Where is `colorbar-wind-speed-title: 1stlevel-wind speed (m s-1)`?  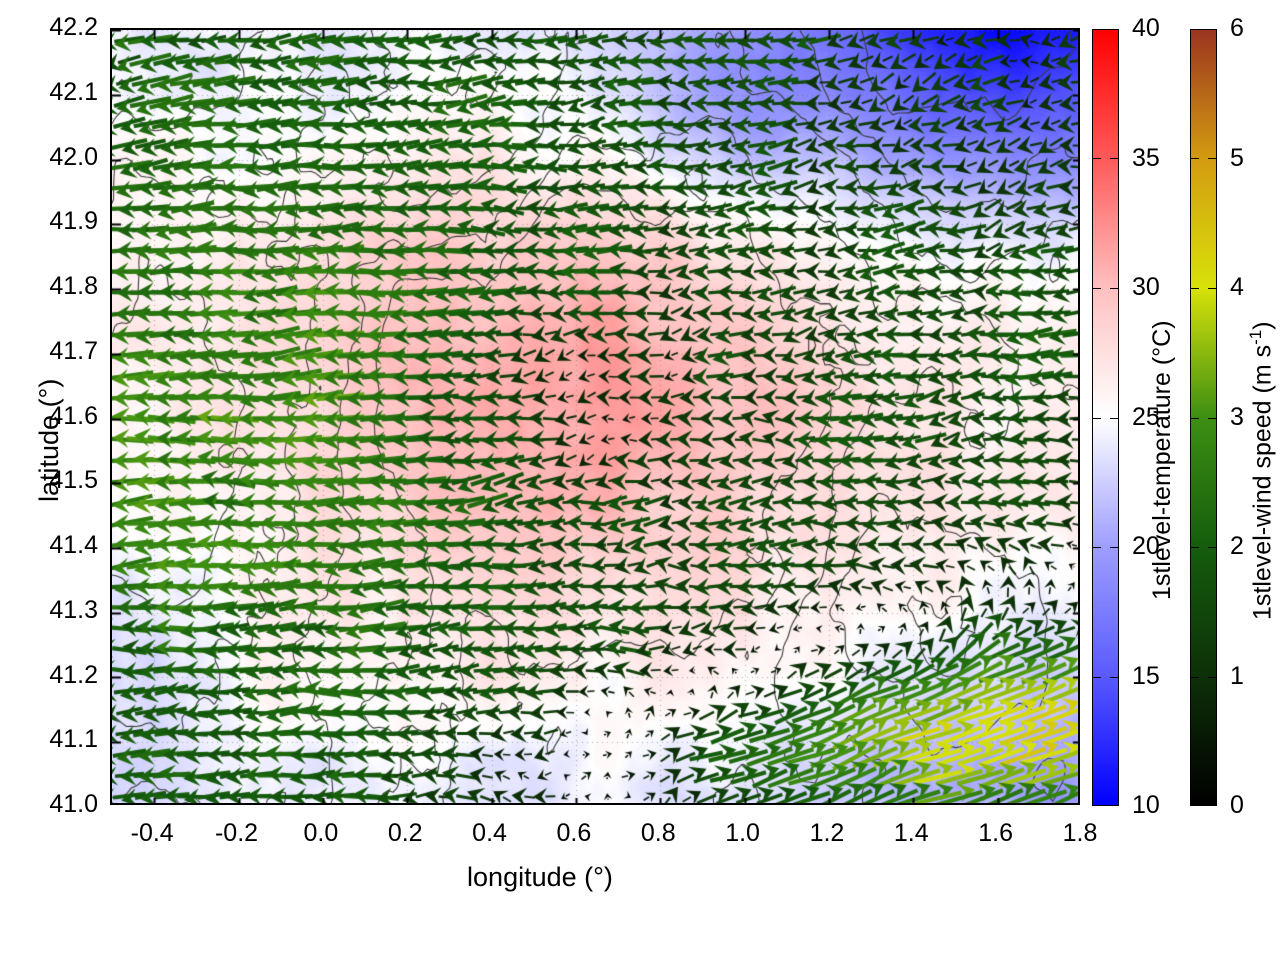
colorbar-wind-speed-title: 1stlevel-wind speed (m s-1) is located at coordinates (1261, 470).